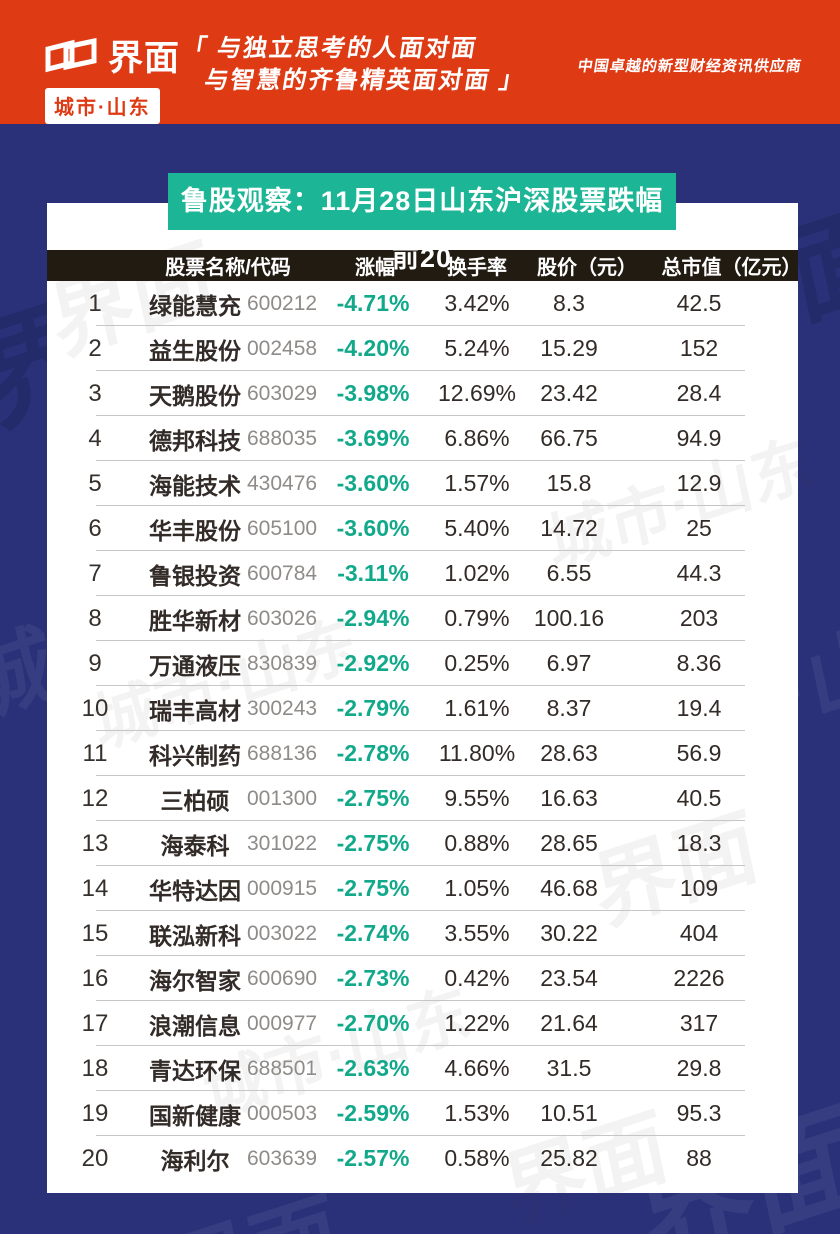  What do you see at coordinates (95, 753) in the screenshot?
I see `stock-rank: 11` at bounding box center [95, 753].